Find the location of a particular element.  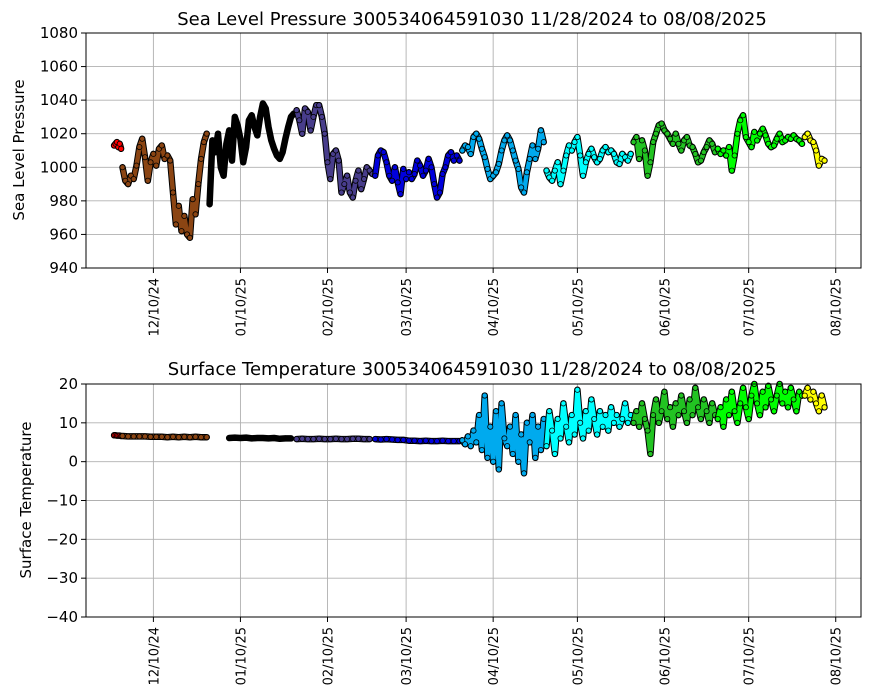

y-tick-label: −40 is located at coordinates (62, 617).